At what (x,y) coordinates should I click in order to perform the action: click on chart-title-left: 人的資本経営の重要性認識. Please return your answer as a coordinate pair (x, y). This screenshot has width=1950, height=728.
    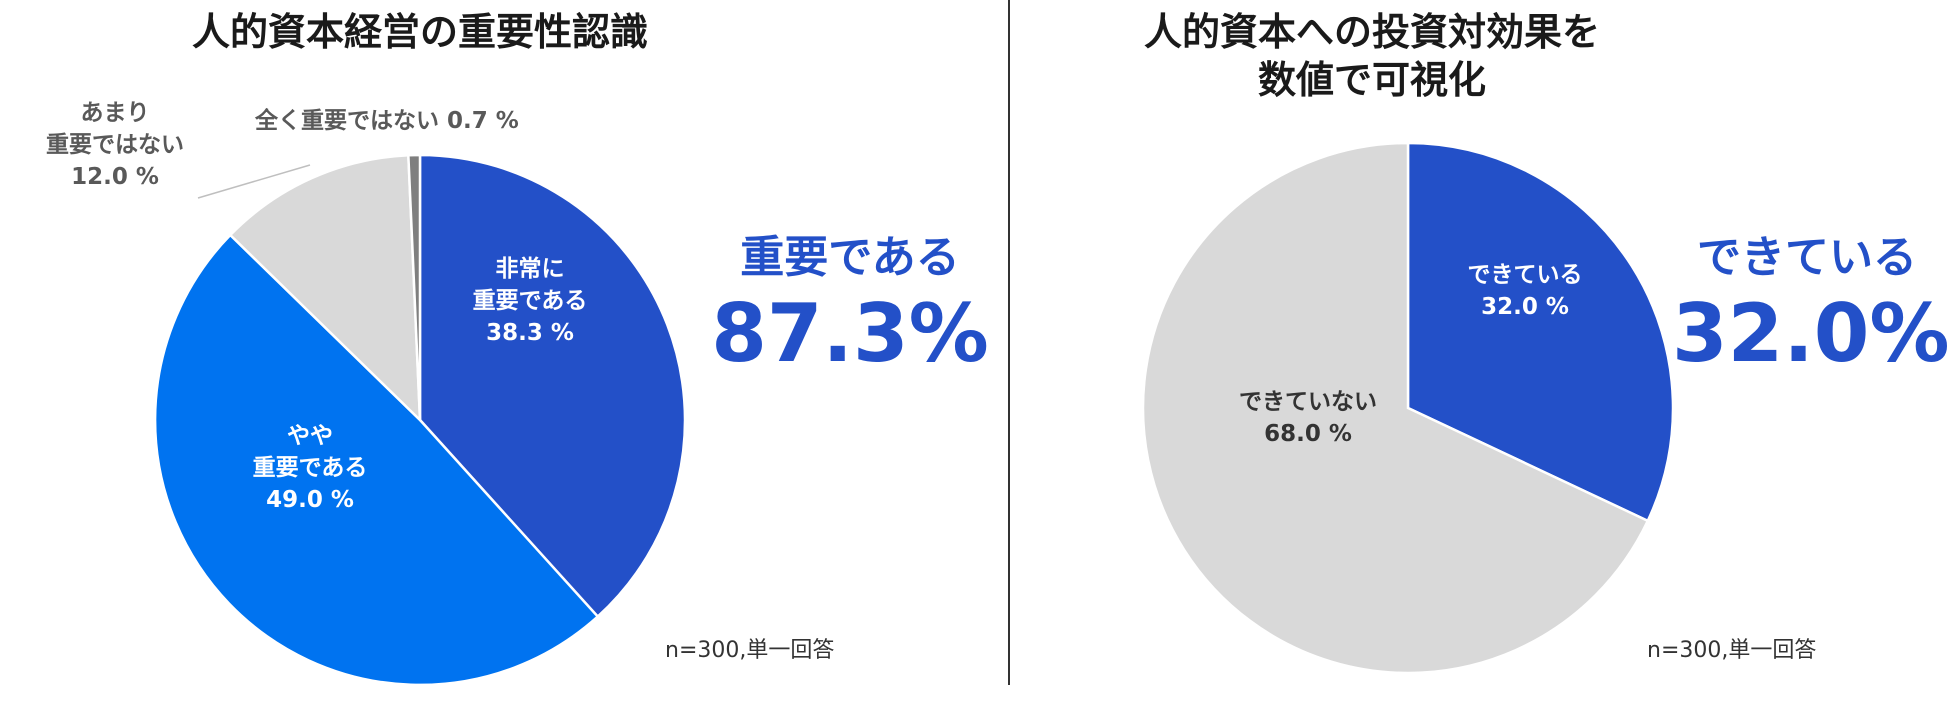
    Looking at the image, I should click on (420, 32).